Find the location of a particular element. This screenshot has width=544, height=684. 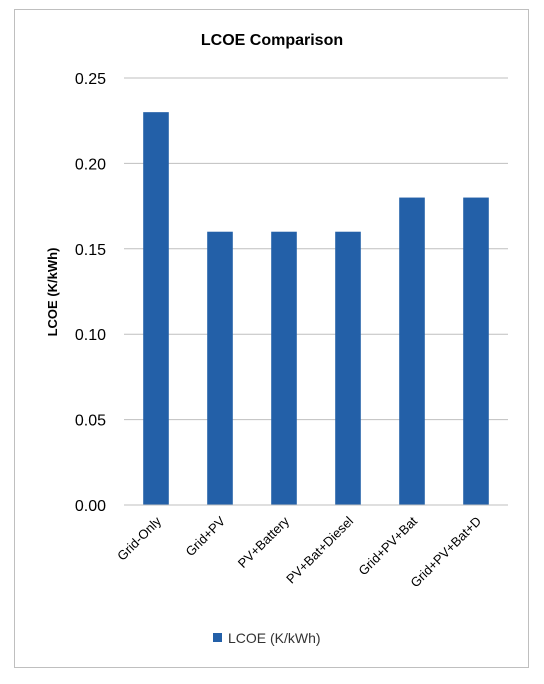

bar-grid-pv is located at coordinates (220, 368).